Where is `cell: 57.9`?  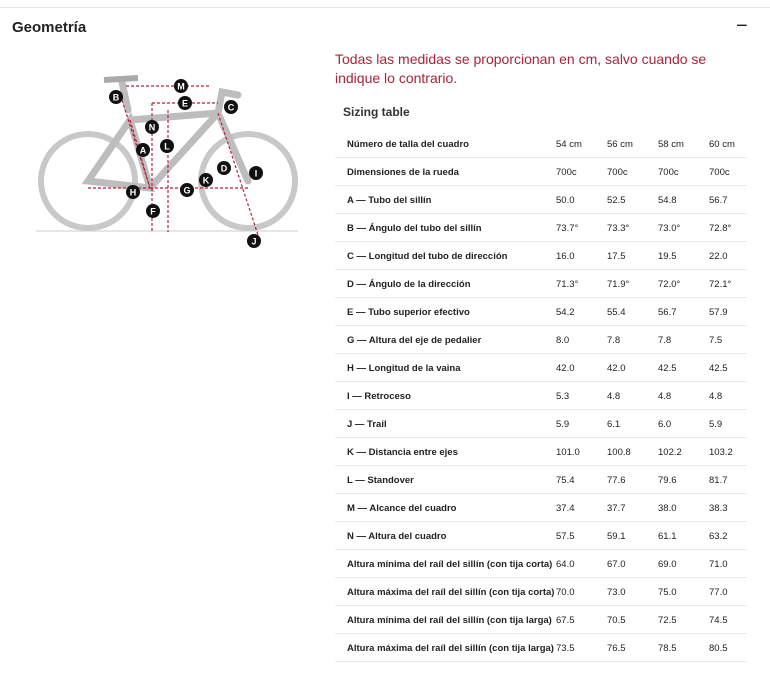
cell: 57.9 is located at coordinates (718, 312).